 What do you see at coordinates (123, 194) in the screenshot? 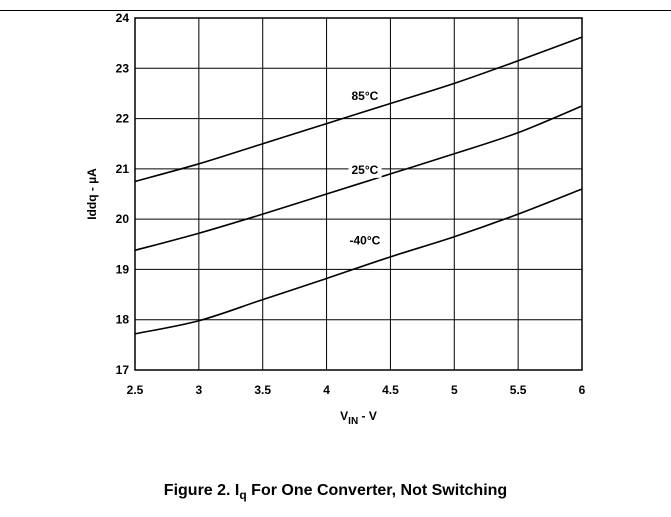
I see `y-tick-labels: 17 18 19 20 21 22 23 24` at bounding box center [123, 194].